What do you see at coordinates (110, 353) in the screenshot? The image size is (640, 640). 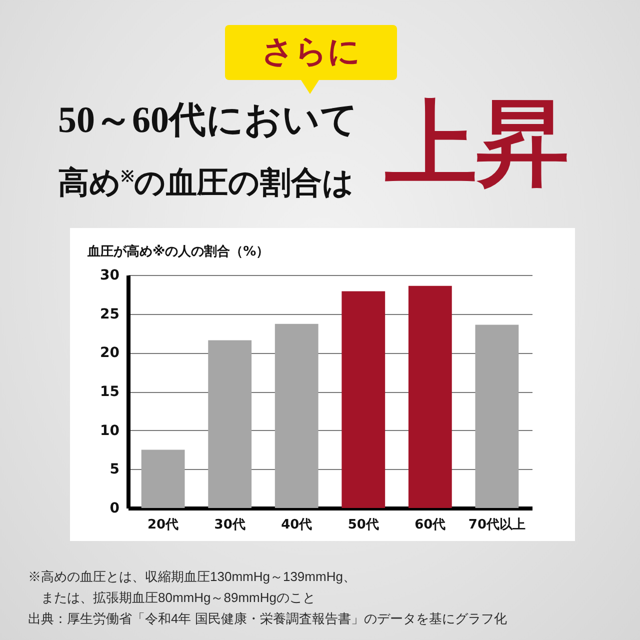 I see `y-tick-label: 20` at bounding box center [110, 353].